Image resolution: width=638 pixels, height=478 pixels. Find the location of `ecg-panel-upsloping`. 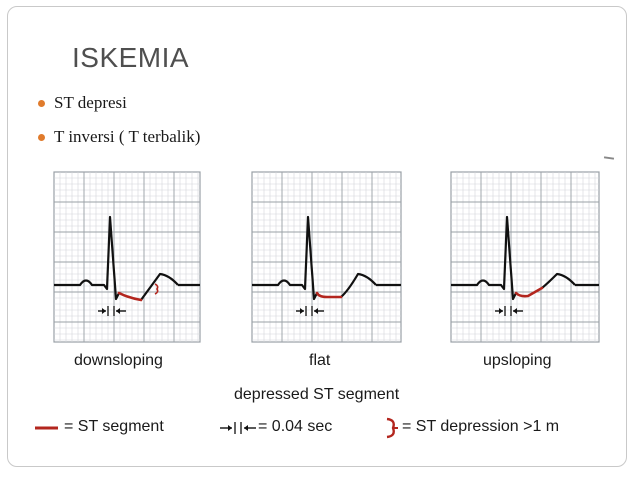

ecg-panel-upsloping is located at coordinates (525, 257).